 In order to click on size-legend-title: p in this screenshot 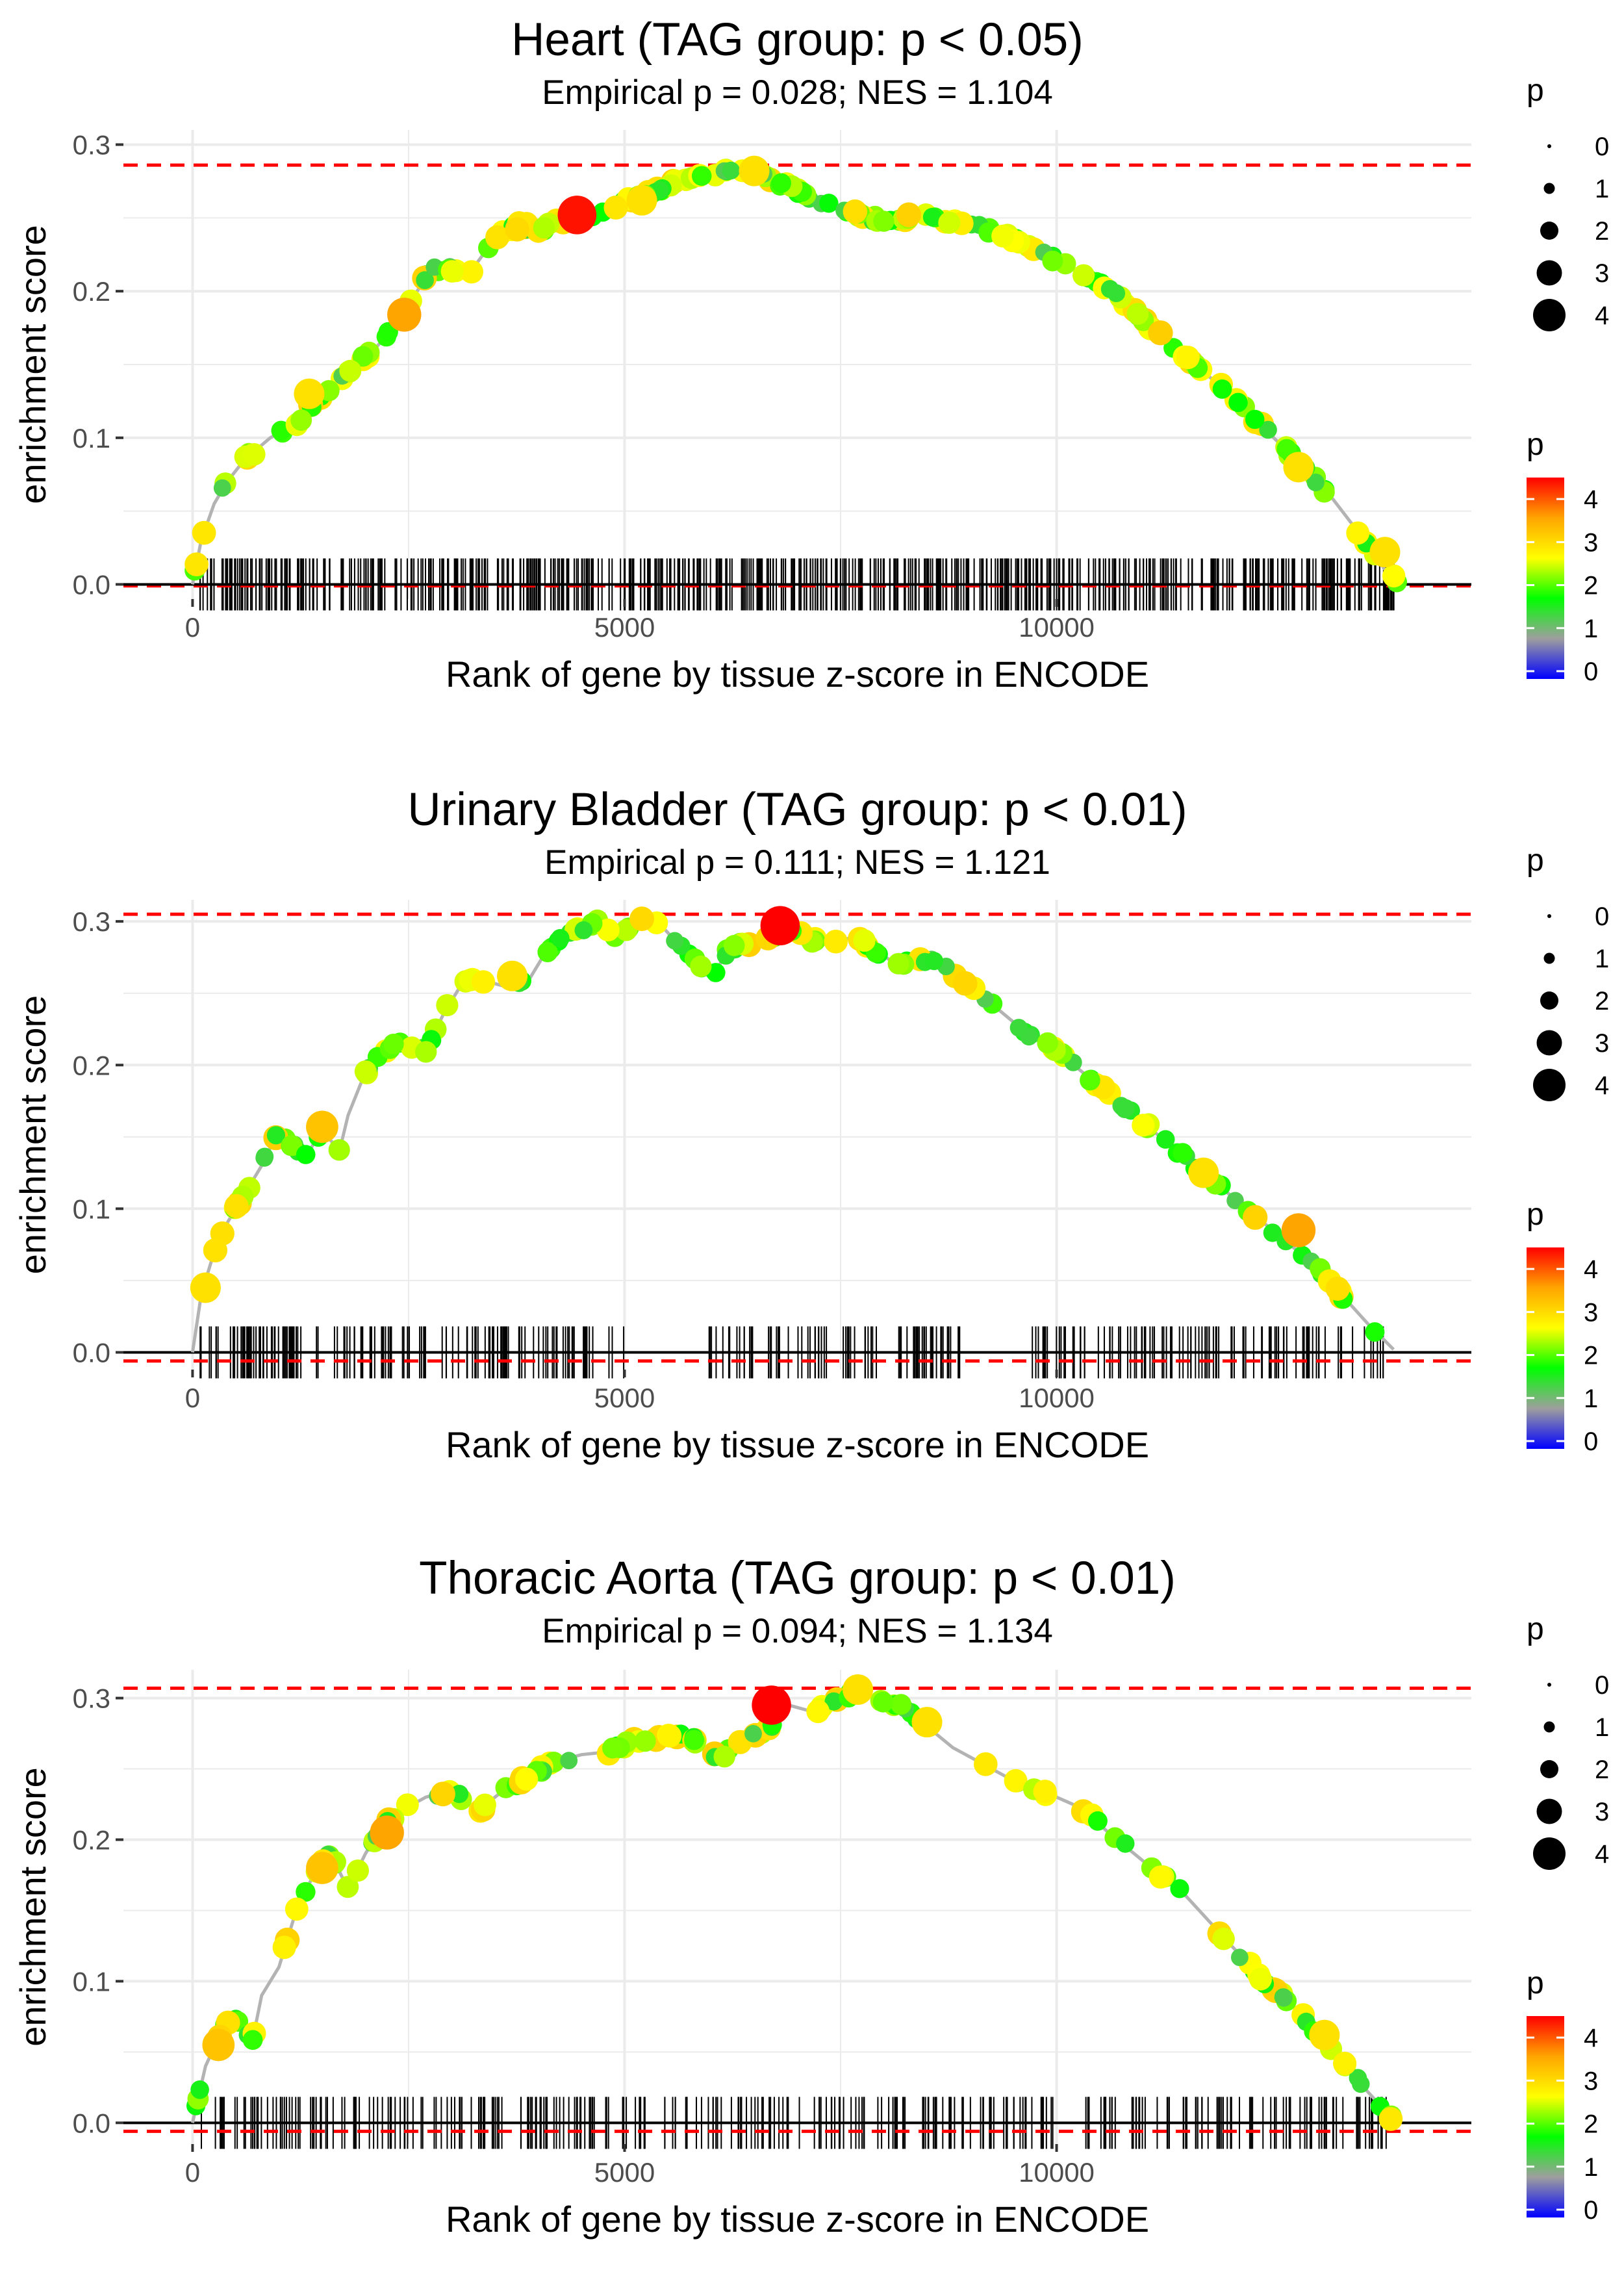, I will do `click(1535, 1629)`.